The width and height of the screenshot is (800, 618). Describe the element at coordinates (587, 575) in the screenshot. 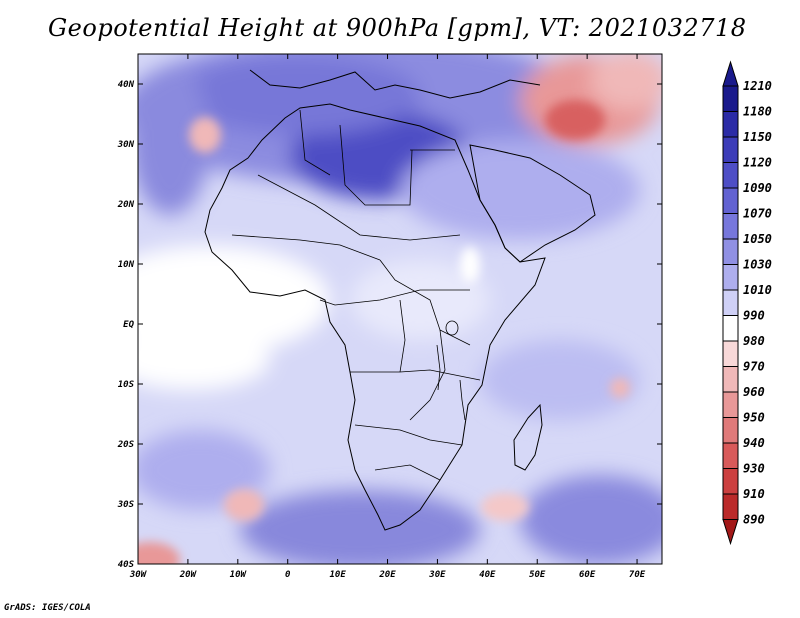

I see `lon-label: 60E` at that location.